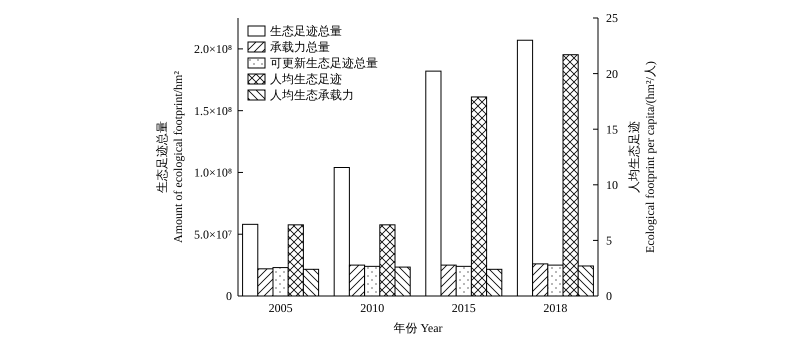  What do you see at coordinates (213, 234) in the screenshot?
I see `y-tick-label: 5.0×10⁷` at bounding box center [213, 234].